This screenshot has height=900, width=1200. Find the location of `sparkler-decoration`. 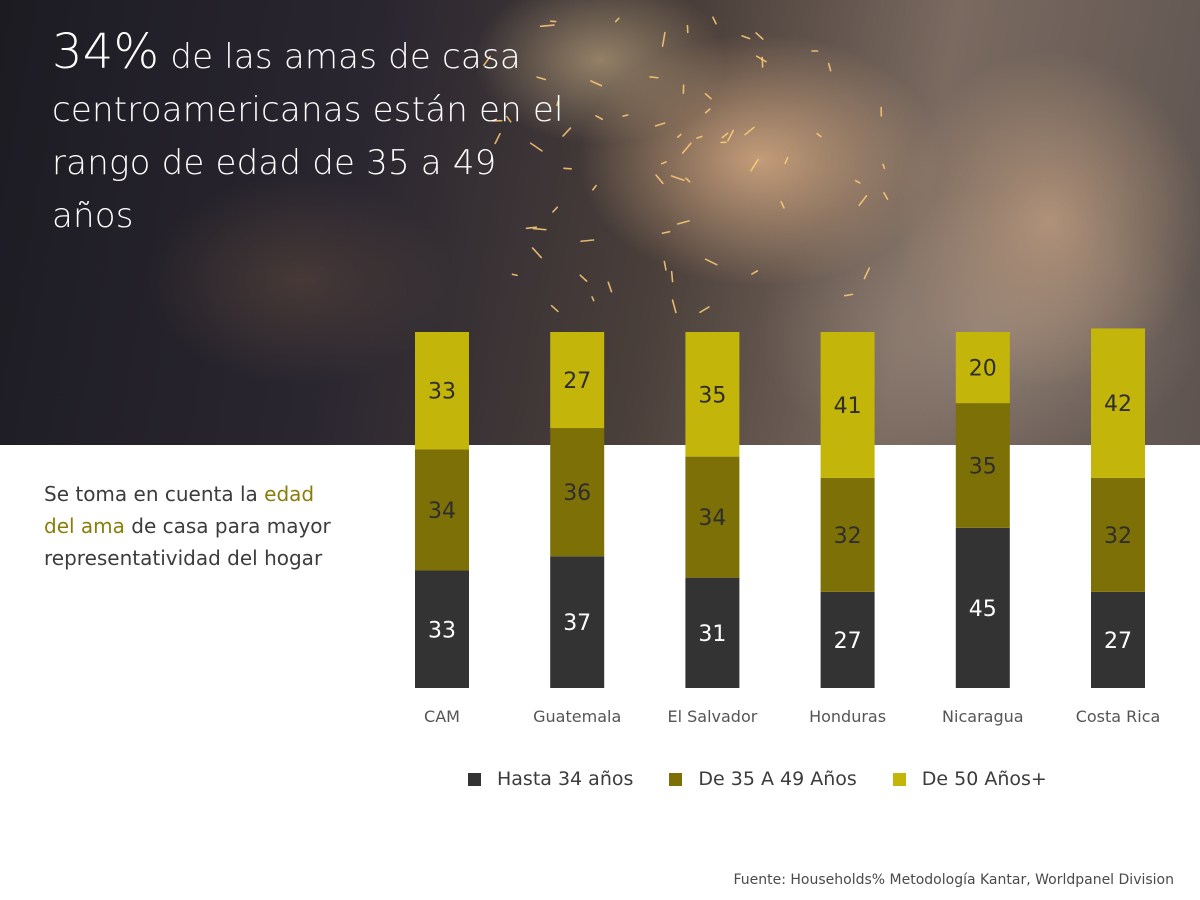

sparkler-decoration is located at coordinates (686, 165).